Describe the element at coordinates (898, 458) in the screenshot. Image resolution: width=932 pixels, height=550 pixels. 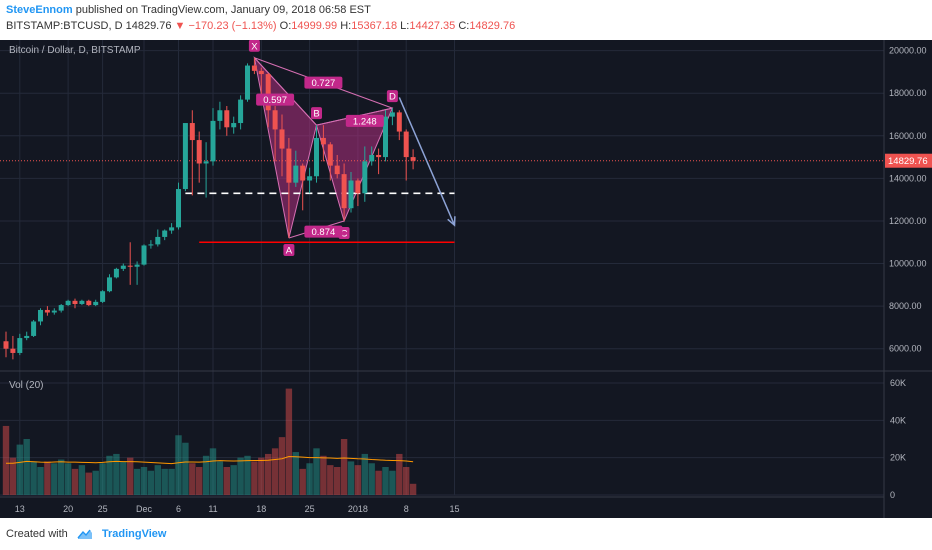
I see `volume-tick-label: 20K` at that location.